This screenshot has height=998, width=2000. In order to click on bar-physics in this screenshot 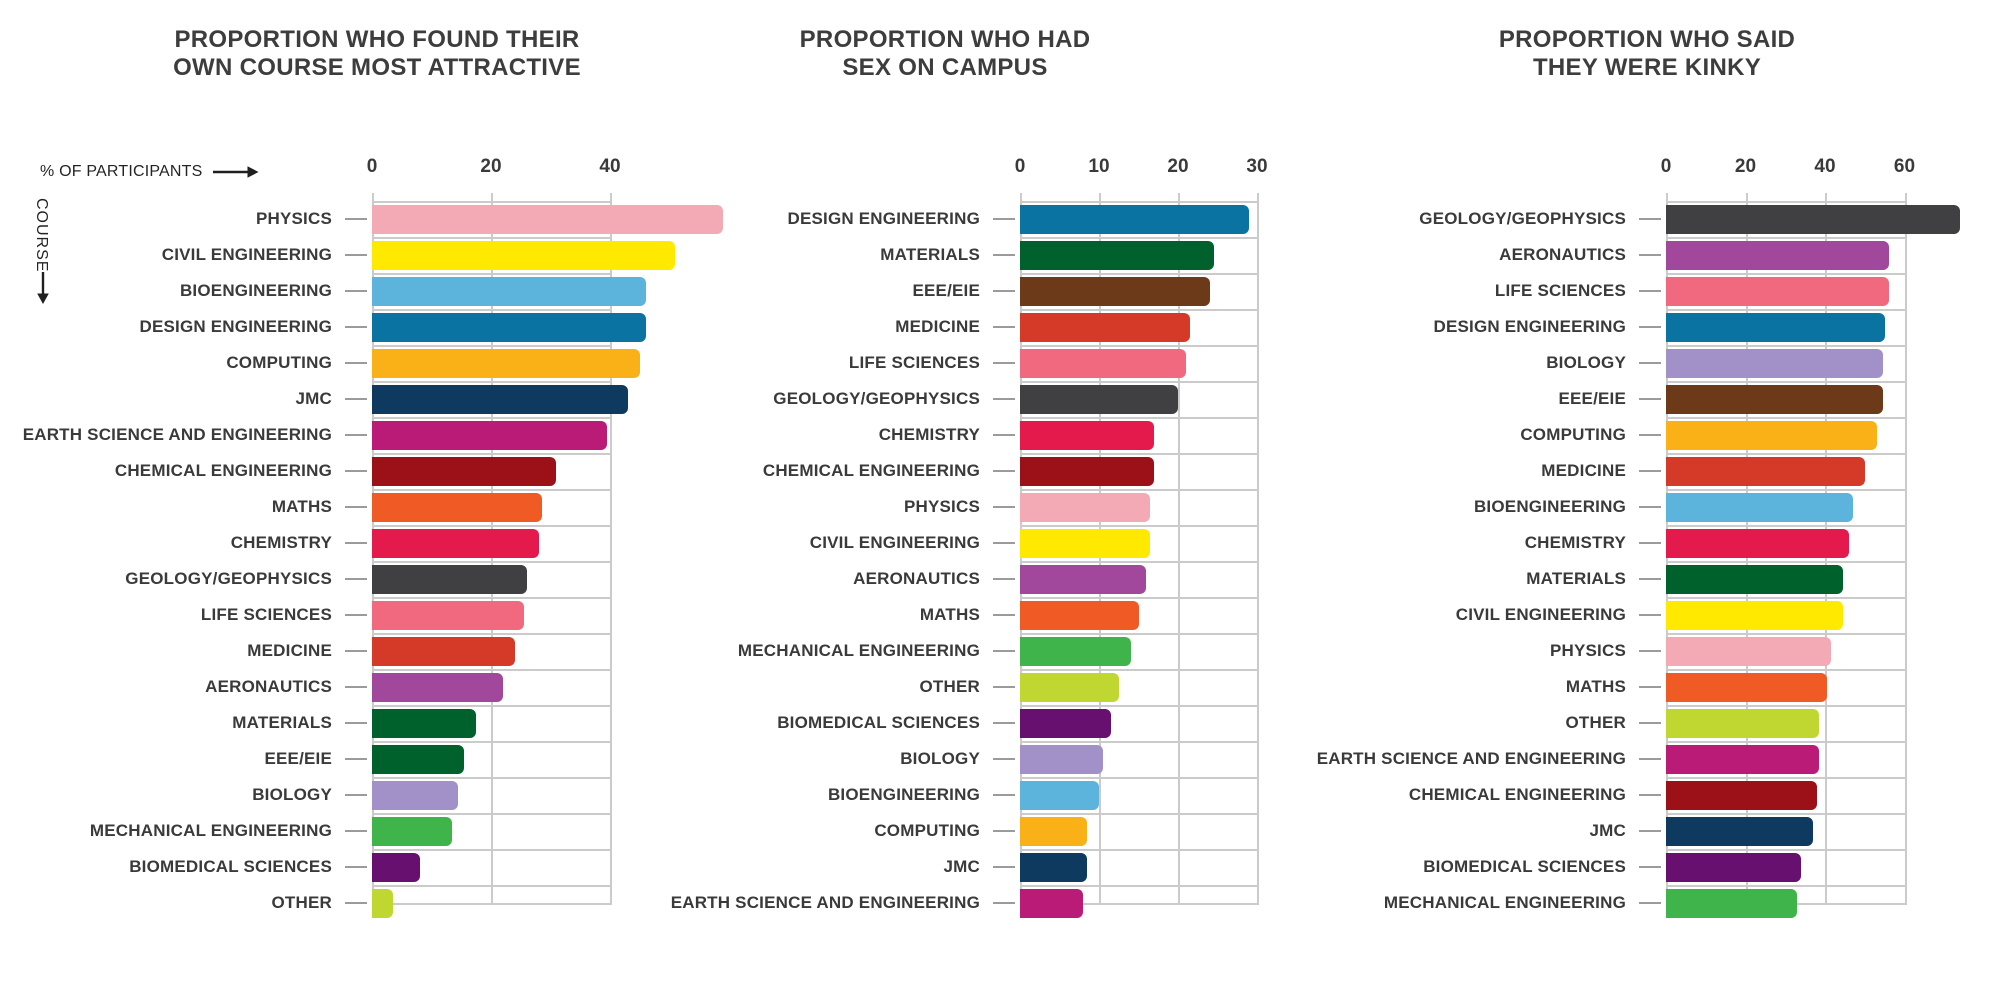, I will do `click(1748, 651)`.